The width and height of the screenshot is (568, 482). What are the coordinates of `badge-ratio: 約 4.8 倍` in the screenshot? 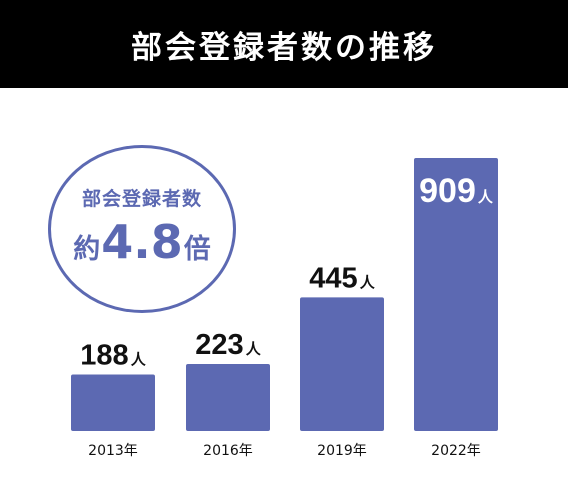 It's located at (142, 242).